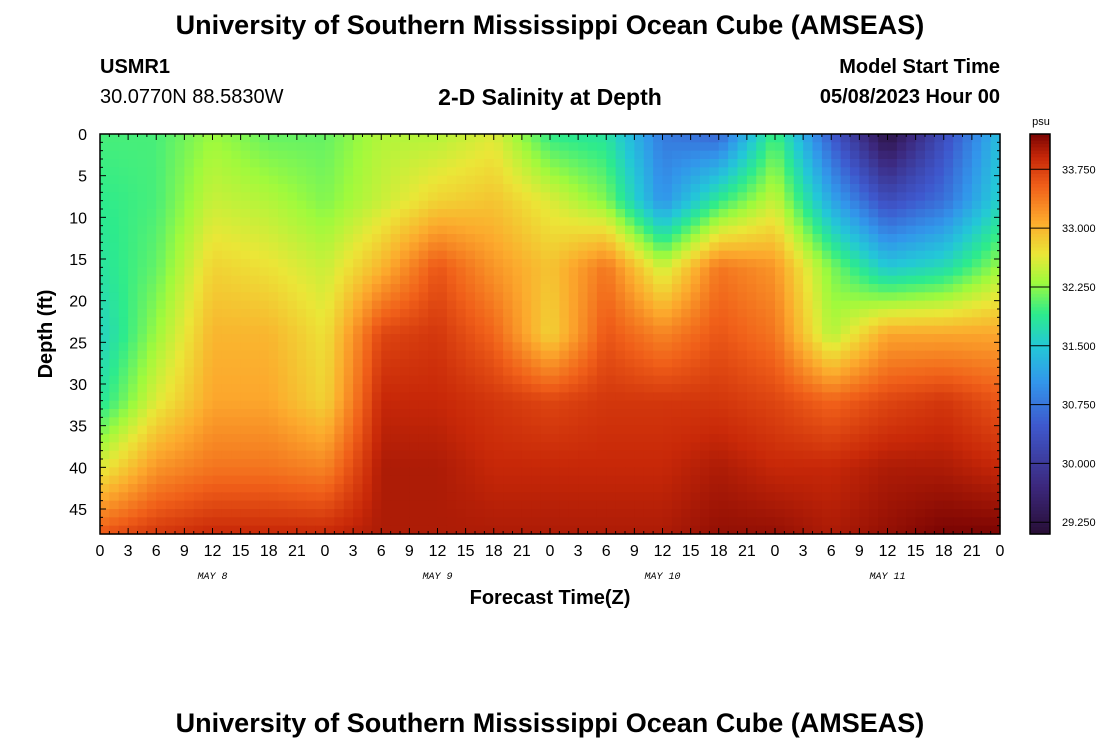 This screenshot has width=1100, height=750. What do you see at coordinates (1040, 209) in the screenshot?
I see `colorbar-segment` at bounding box center [1040, 209].